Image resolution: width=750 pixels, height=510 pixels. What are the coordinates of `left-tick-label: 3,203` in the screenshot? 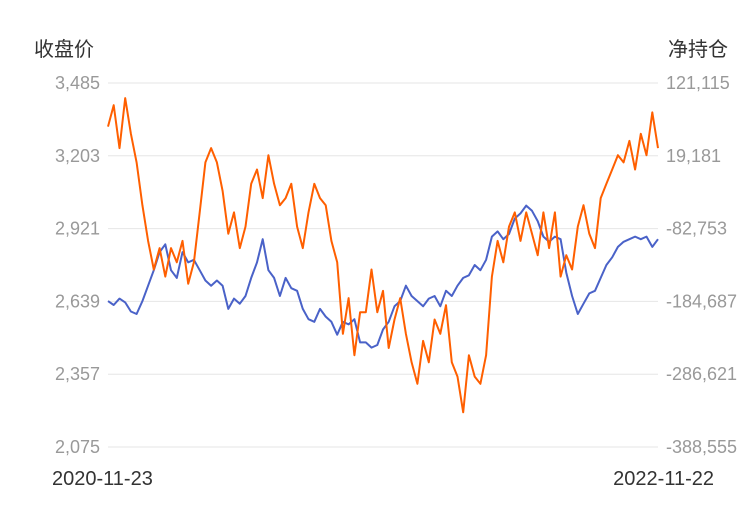 It's located at (77, 156).